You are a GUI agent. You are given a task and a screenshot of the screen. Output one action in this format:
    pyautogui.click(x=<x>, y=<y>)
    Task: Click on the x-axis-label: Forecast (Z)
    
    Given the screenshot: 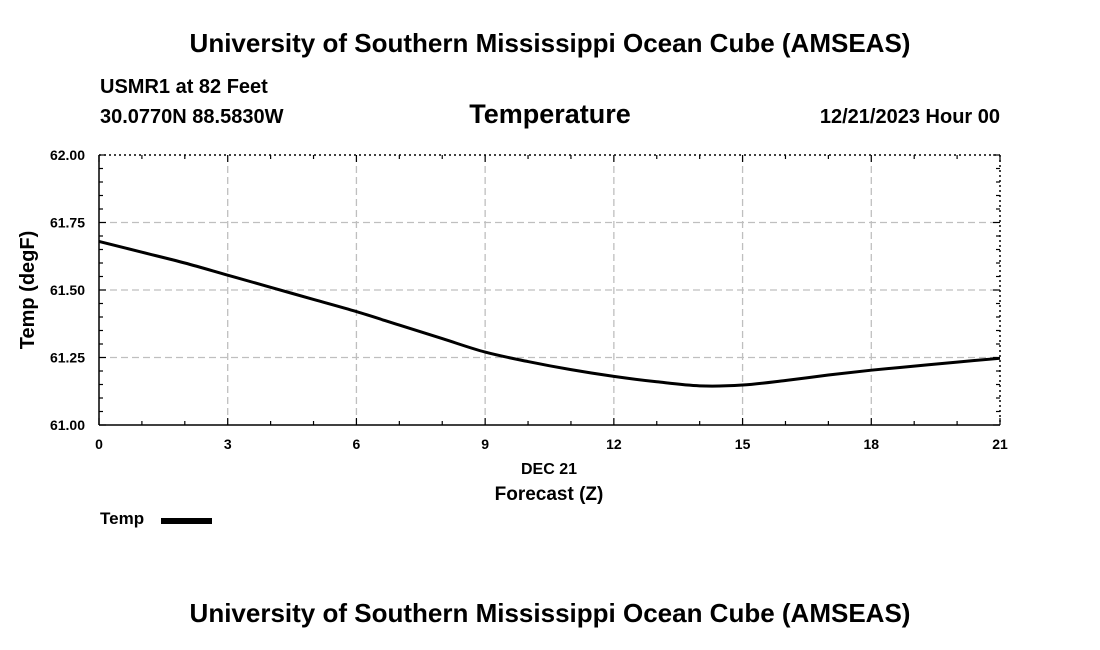 What is the action you would take?
    pyautogui.click(x=549, y=494)
    